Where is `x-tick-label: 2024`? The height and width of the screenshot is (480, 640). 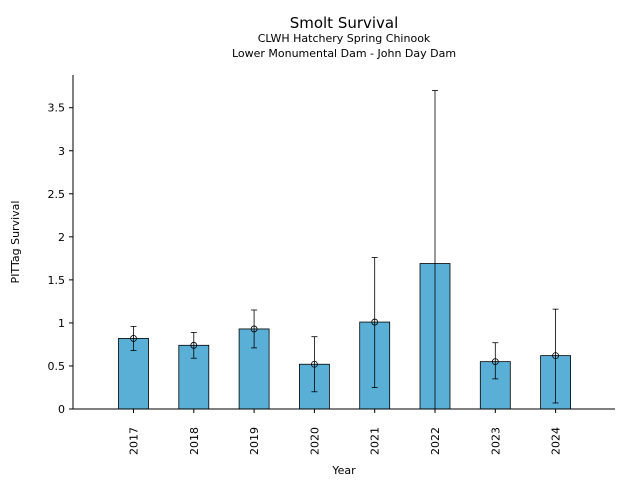
x-tick-label: 2024 is located at coordinates (556, 441).